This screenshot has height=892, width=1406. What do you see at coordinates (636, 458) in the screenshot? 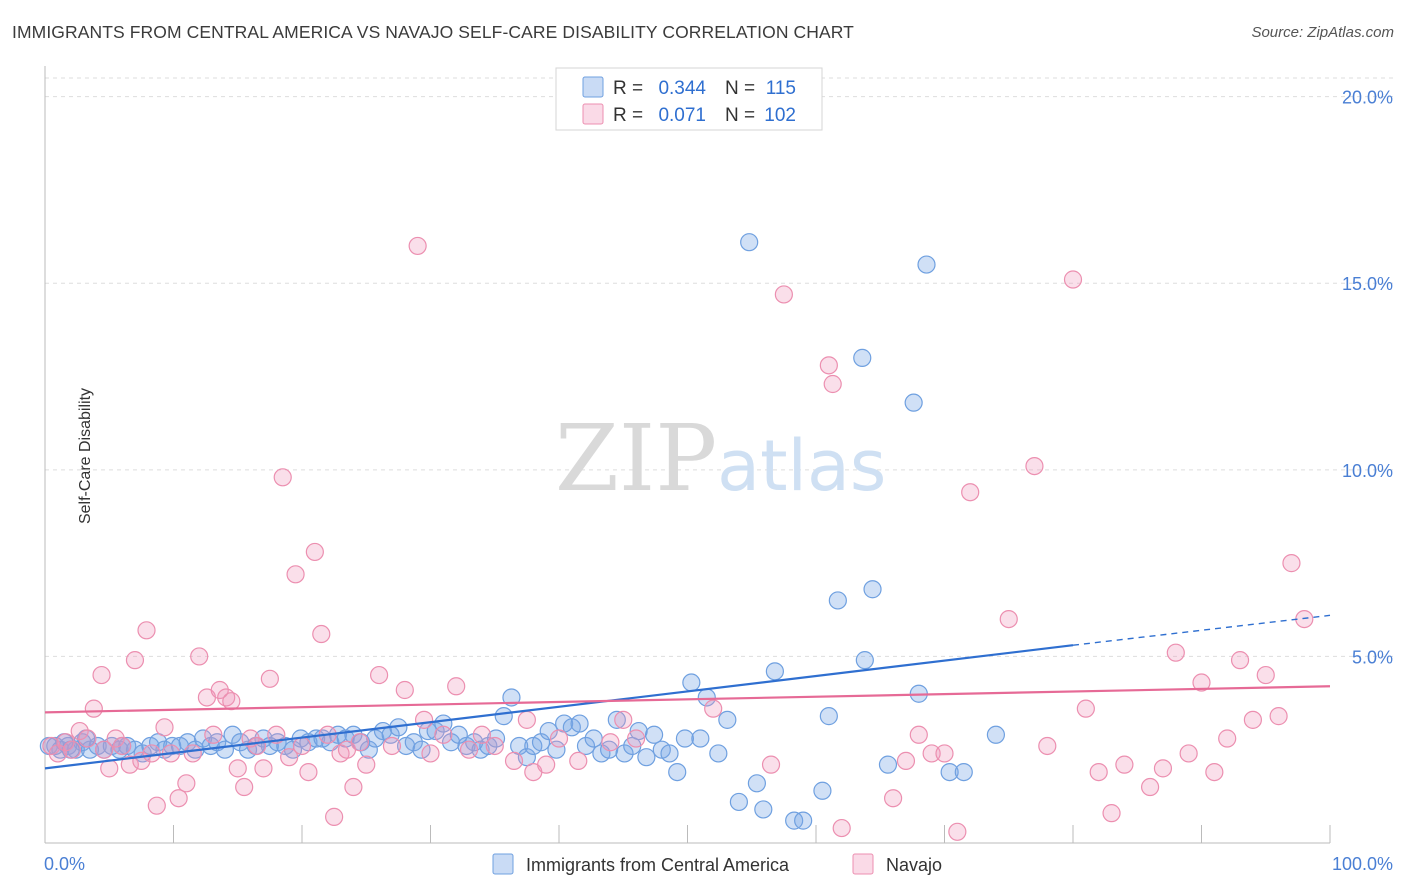
I see `watermark-zip: ZIP` at bounding box center [636, 458].